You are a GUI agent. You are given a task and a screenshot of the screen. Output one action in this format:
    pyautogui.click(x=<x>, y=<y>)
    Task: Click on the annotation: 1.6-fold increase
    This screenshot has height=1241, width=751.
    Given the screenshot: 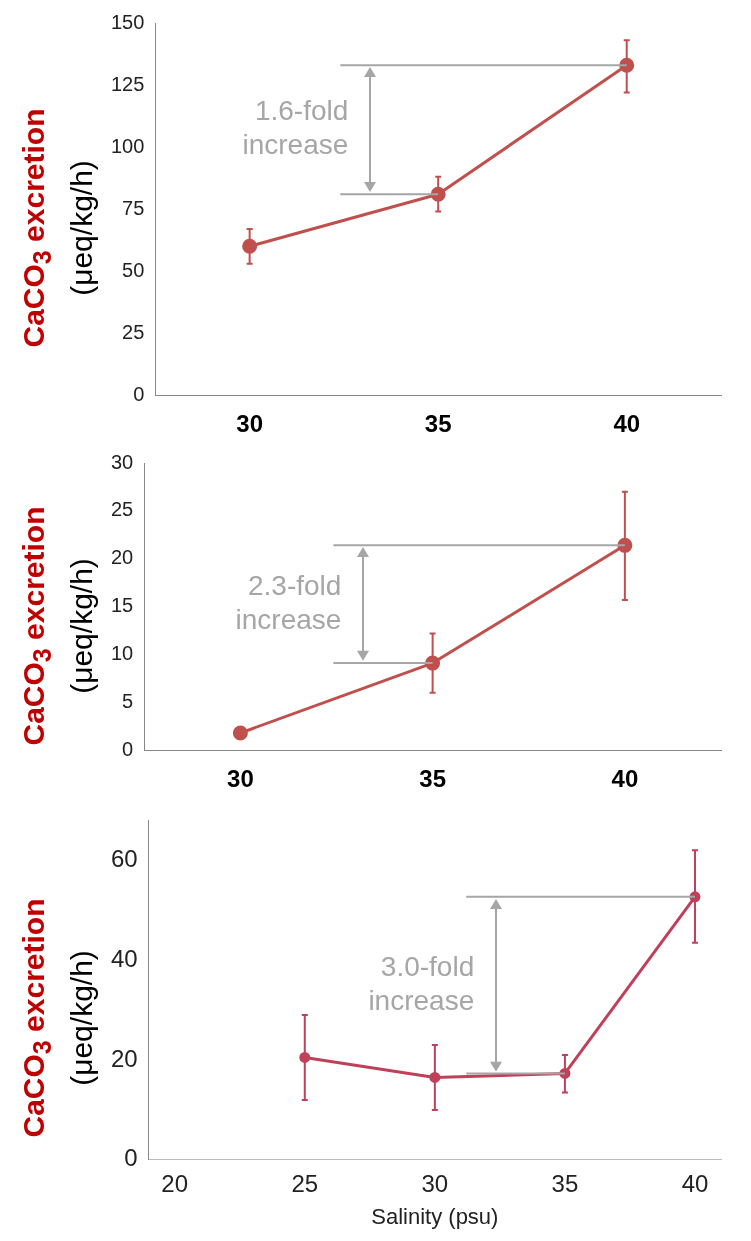 What is the action you would take?
    pyautogui.click(x=295, y=128)
    